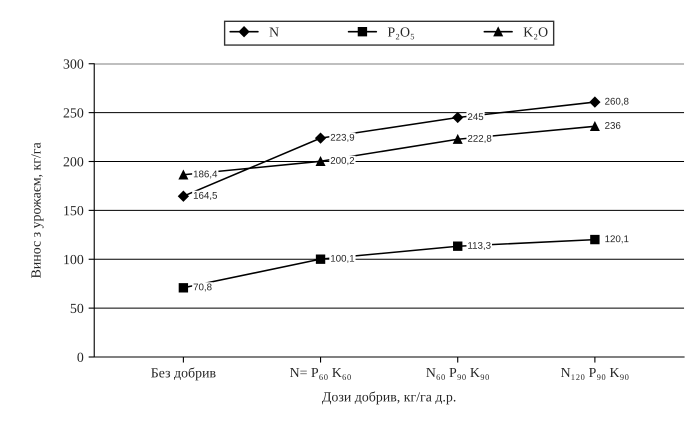 The image size is (698, 425). Describe the element at coordinates (536, 33) in the screenshot. I see `legend-label: K₂O` at that location.